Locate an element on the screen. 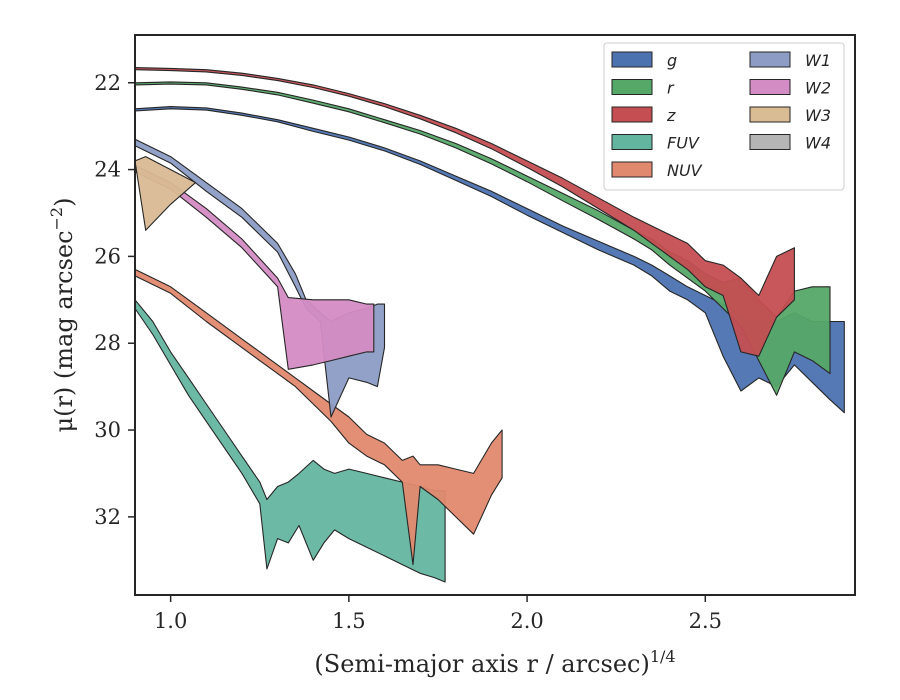 This screenshot has width=900, height=700. legend-label-fuv: FUV is located at coordinates (683, 143).